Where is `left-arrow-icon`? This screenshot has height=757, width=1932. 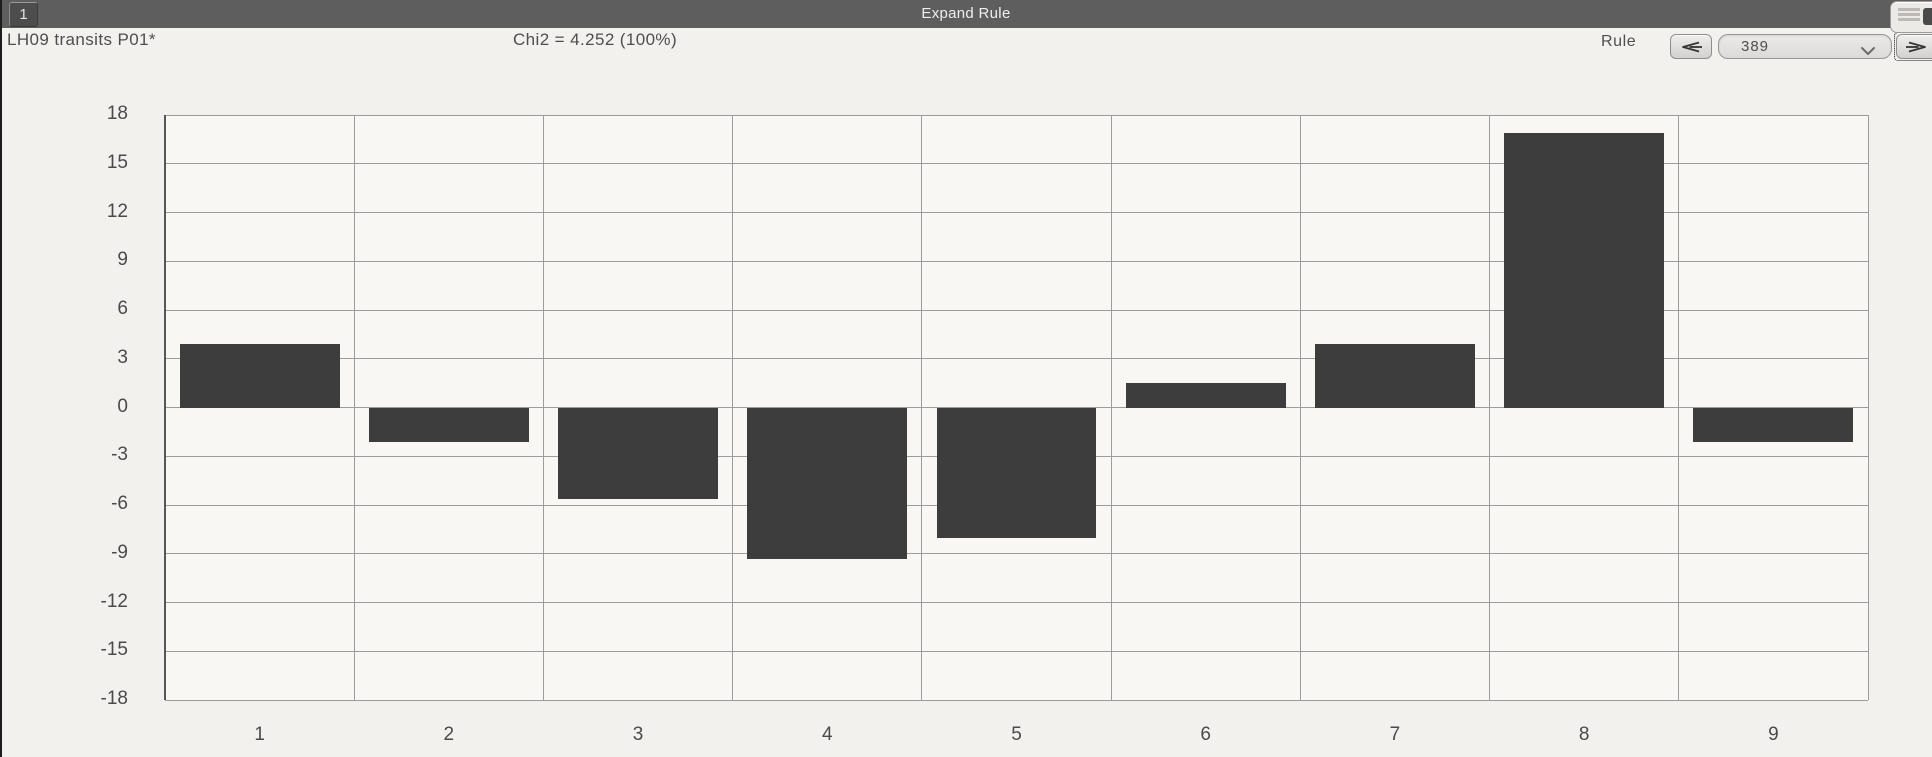 left-arrow-icon is located at coordinates (1691, 47).